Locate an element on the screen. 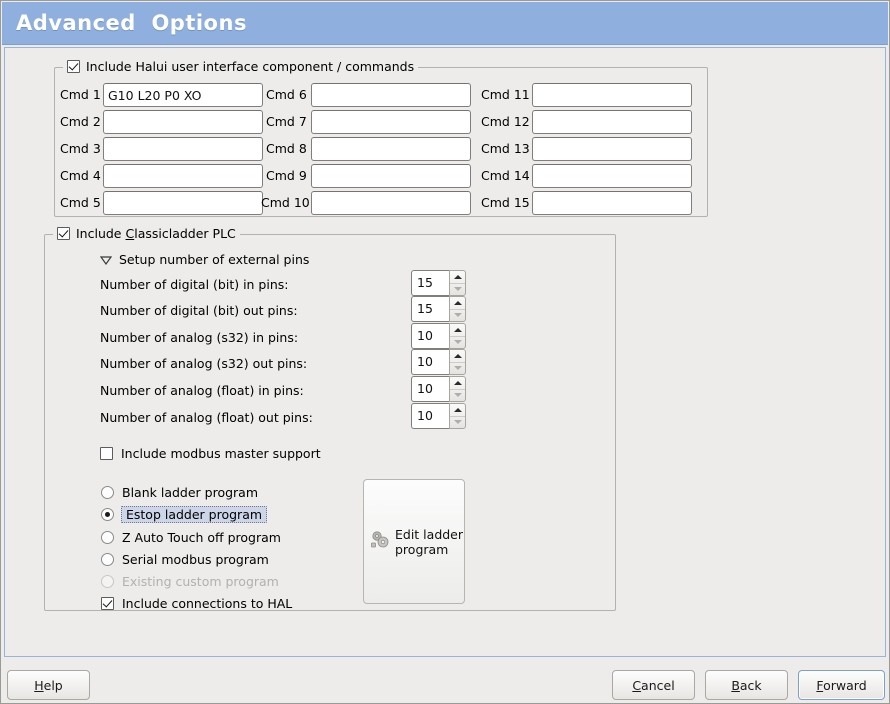 The width and height of the screenshot is (890, 704). radio-label: Blank ladder program is located at coordinates (190, 492).